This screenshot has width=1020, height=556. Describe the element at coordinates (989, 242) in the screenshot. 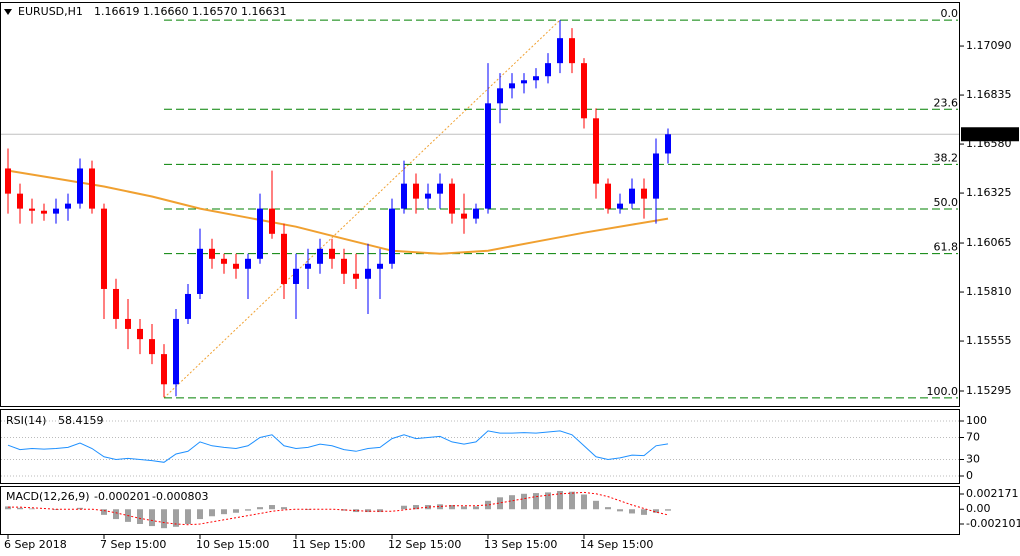

I see `y-tick-label: 1.16065` at that location.